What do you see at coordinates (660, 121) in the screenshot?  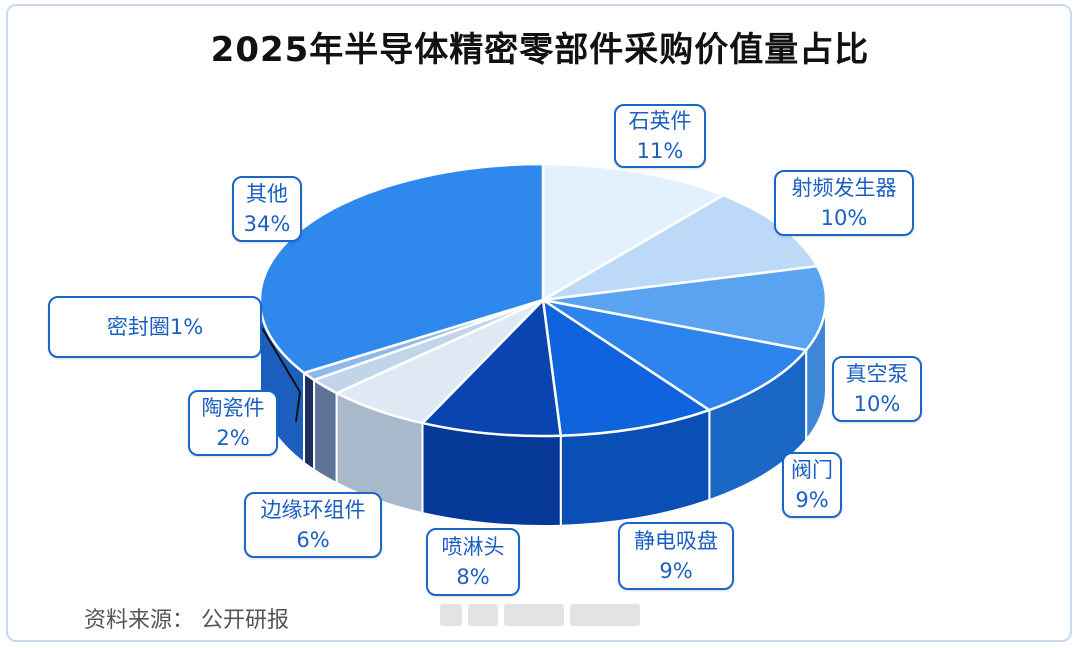 I see `callout-quartz-label: 石英件` at bounding box center [660, 121].